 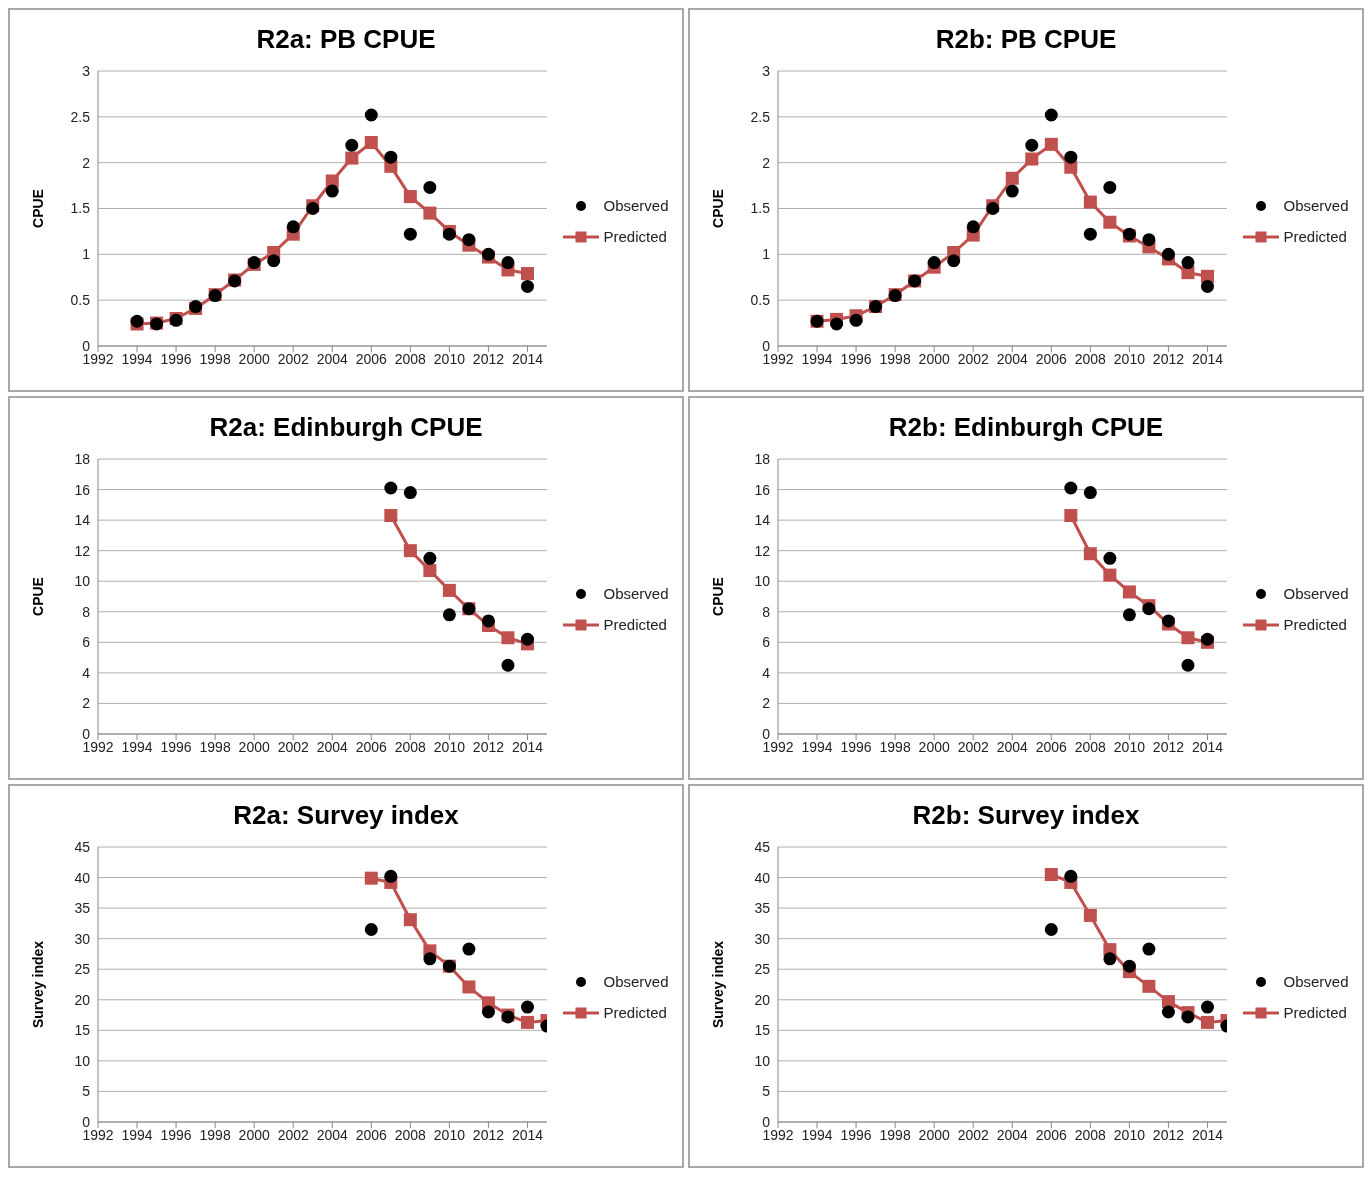 What do you see at coordinates (82, 999) in the screenshot?
I see `y-tick-label: 20` at bounding box center [82, 999].